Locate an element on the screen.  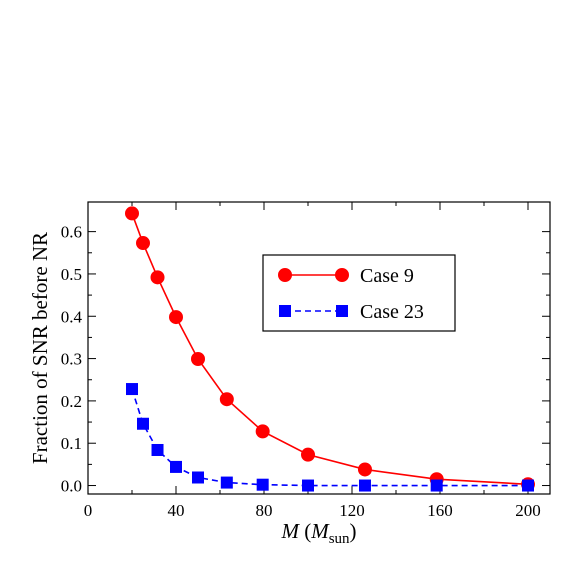
x-tick-label: 0 is located at coordinates (88, 510).